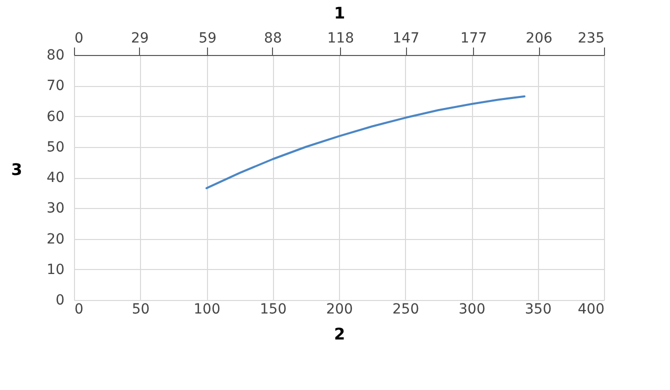 The height and width of the screenshot is (390, 670). Describe the element at coordinates (139, 38) in the screenshot. I see `x2-tick-label: 29` at that location.